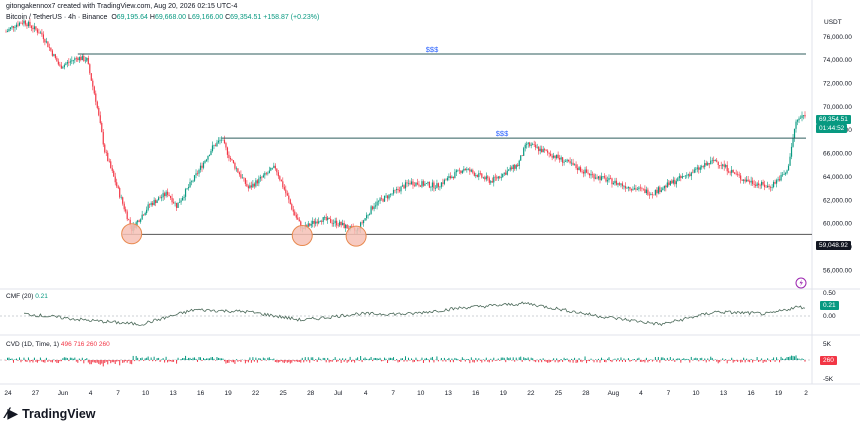  What do you see at coordinates (57, 17) in the screenshot?
I see `symbol-name: Bitcoin / TetherUS · 4h · Binance` at bounding box center [57, 17].